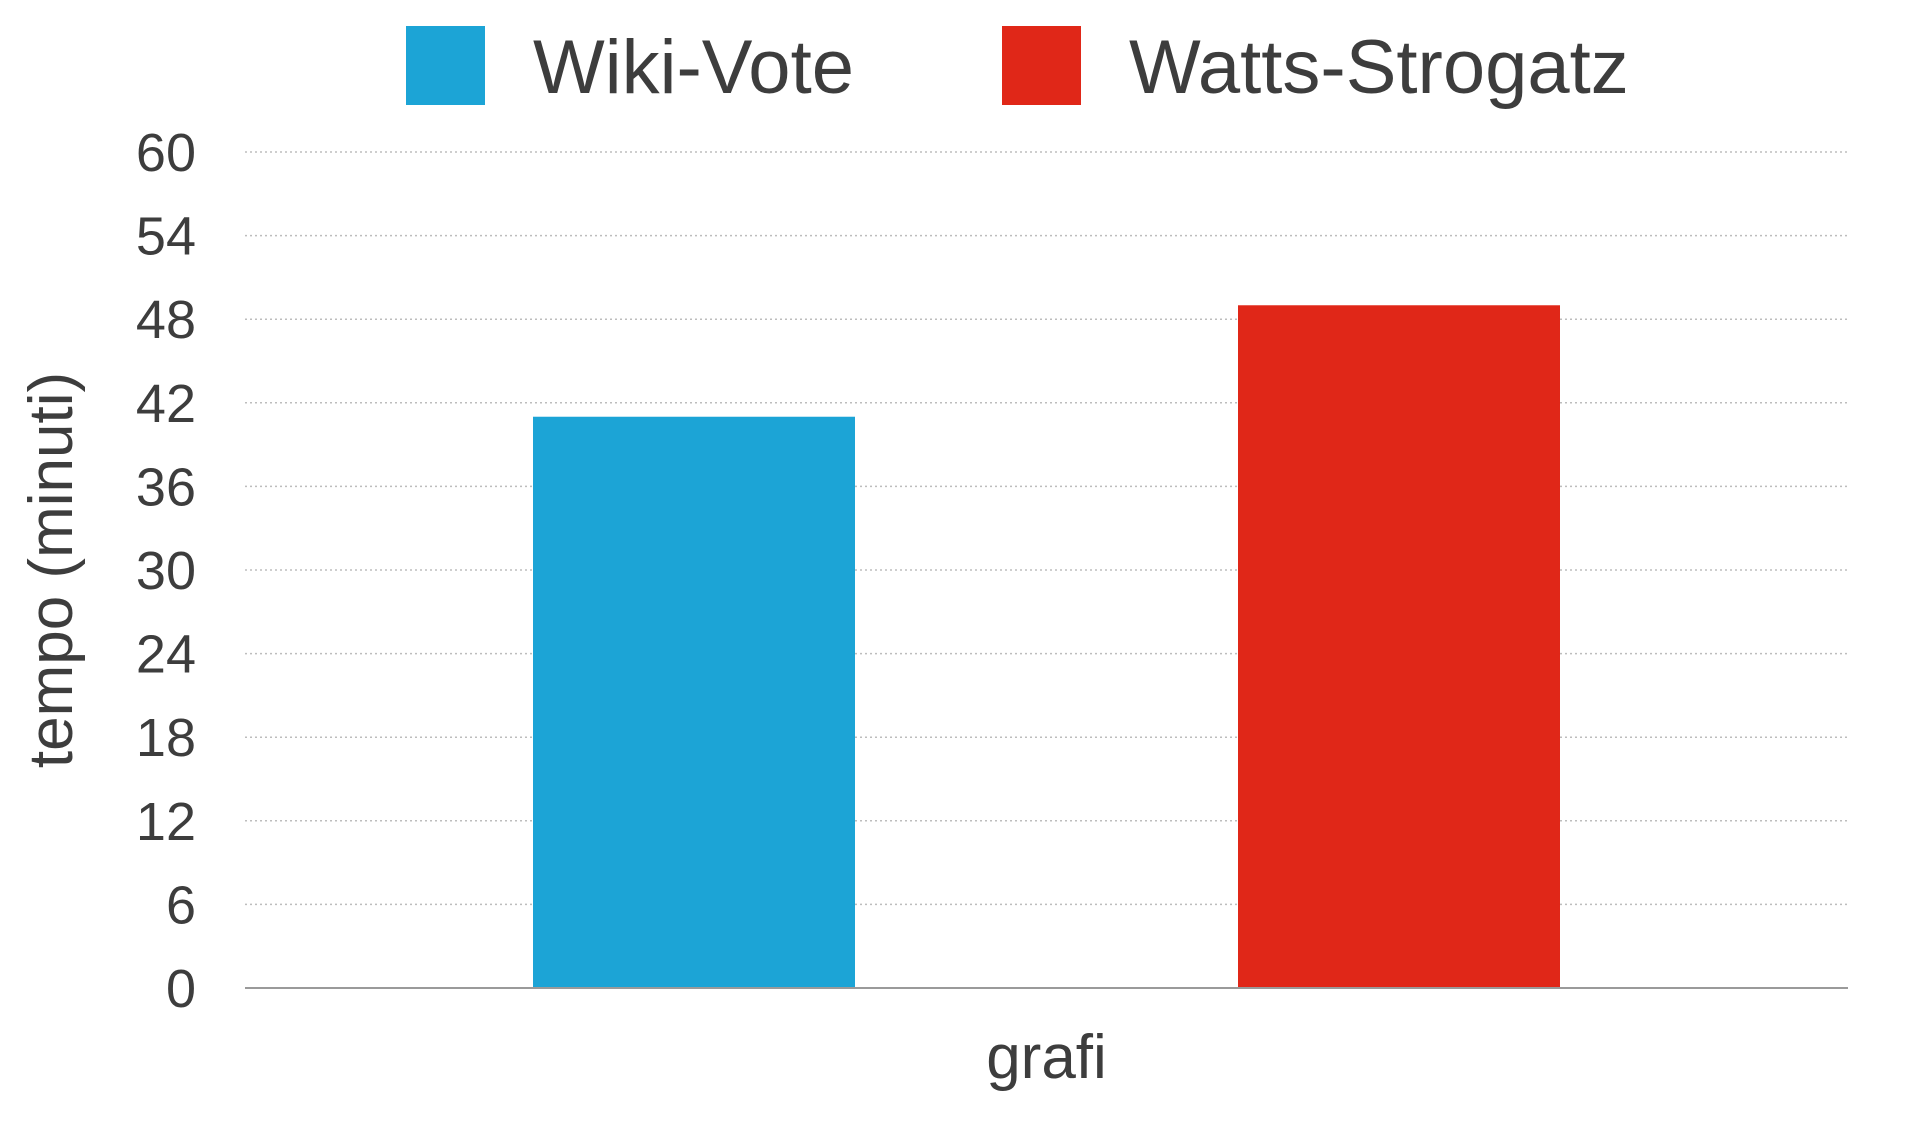 This screenshot has width=1920, height=1123. I want to click on legend: Wiki-Vote Watts-Strogatz, so click(1017, 67).